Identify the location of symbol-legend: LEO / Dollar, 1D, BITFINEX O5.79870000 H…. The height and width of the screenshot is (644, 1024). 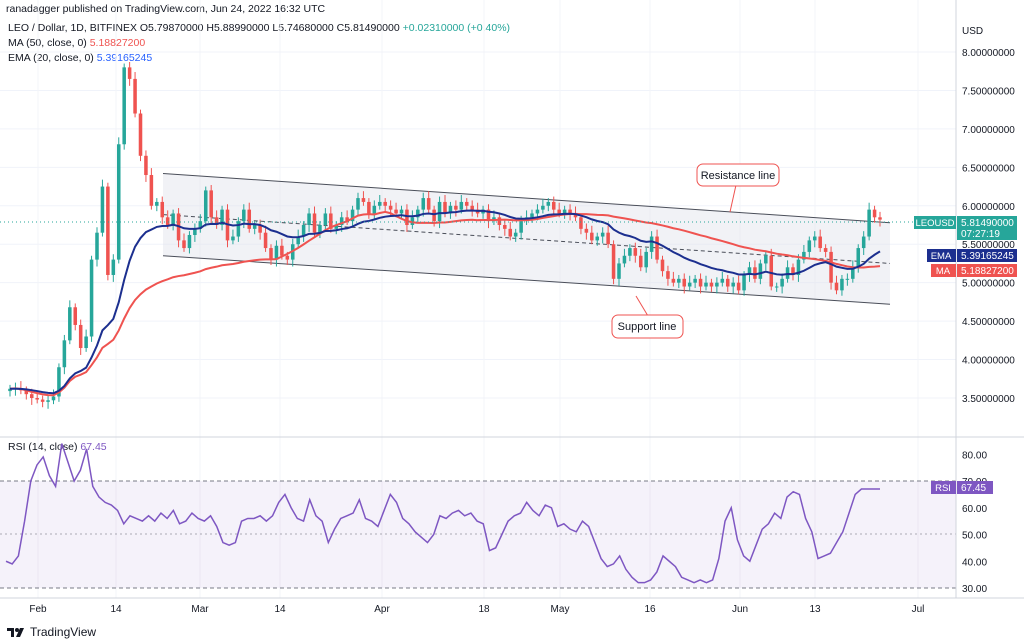
(259, 28).